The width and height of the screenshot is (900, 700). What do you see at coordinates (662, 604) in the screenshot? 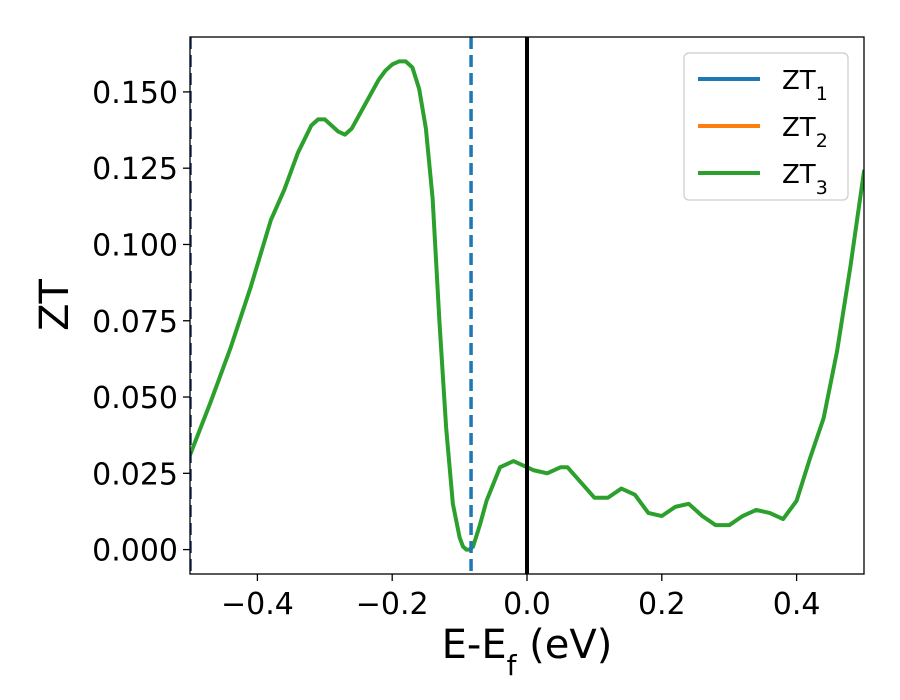
I see `x-tick-label: 0.2` at bounding box center [662, 604].